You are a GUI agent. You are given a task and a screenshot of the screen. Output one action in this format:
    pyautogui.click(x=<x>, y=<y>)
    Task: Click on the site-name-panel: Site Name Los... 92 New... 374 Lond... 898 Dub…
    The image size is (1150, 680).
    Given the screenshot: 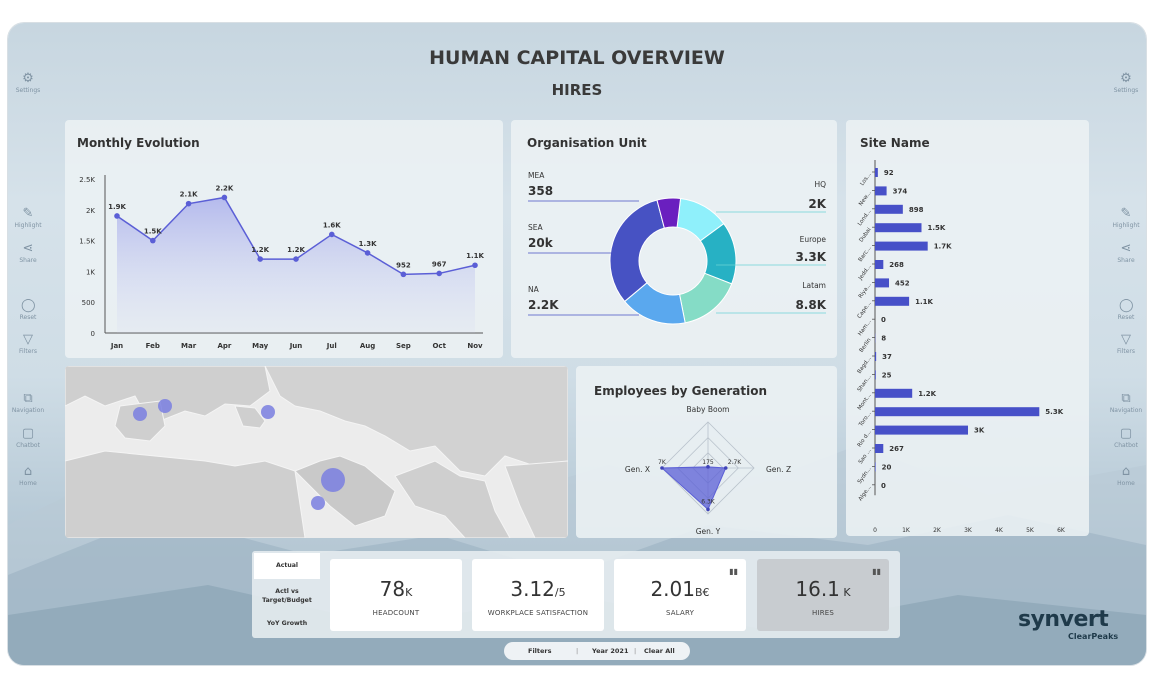 What is the action you would take?
    pyautogui.click(x=967, y=328)
    